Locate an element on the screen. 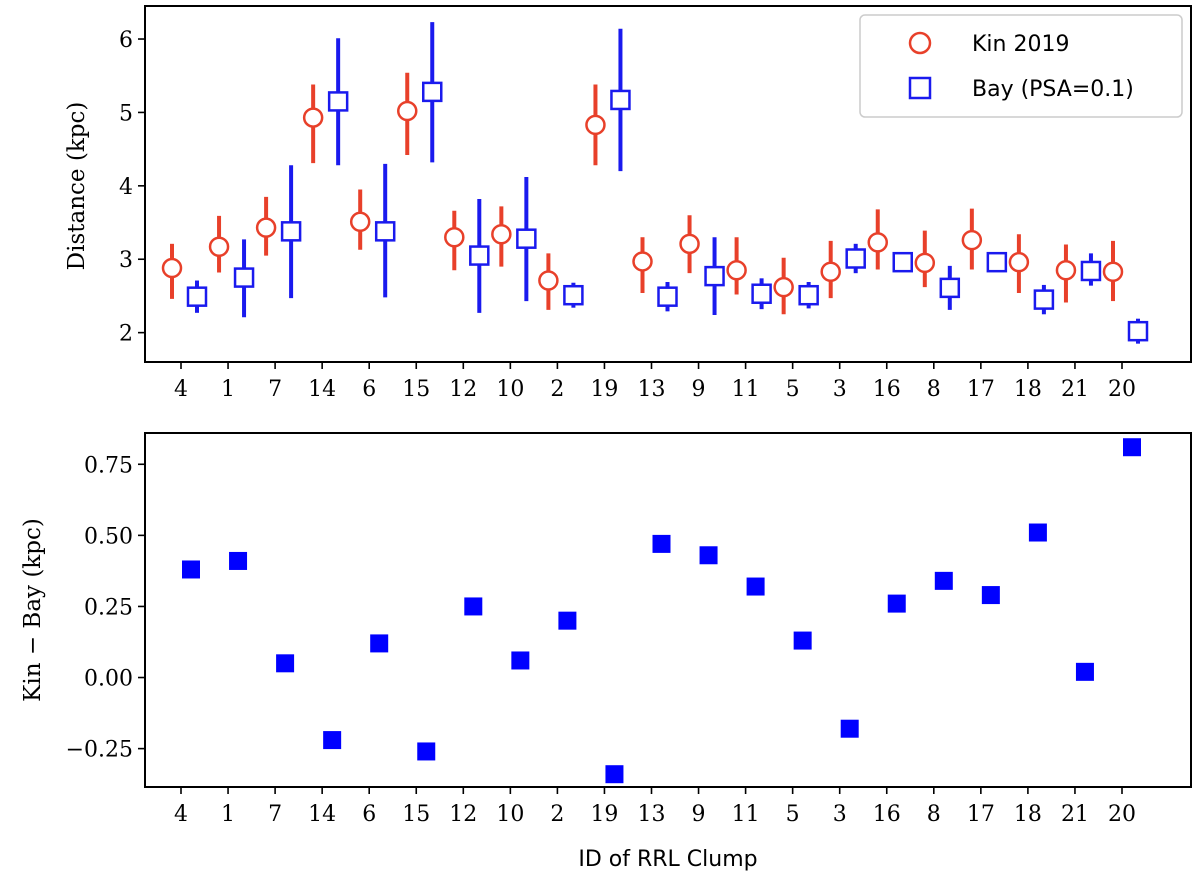 The height and width of the screenshot is (881, 1200). difference-x-ticks: 4 1 7 14 6 15 12 10 2 19 13 9 11 5 3 16 8 17 18 21 20 is located at coordinates (655, 807).